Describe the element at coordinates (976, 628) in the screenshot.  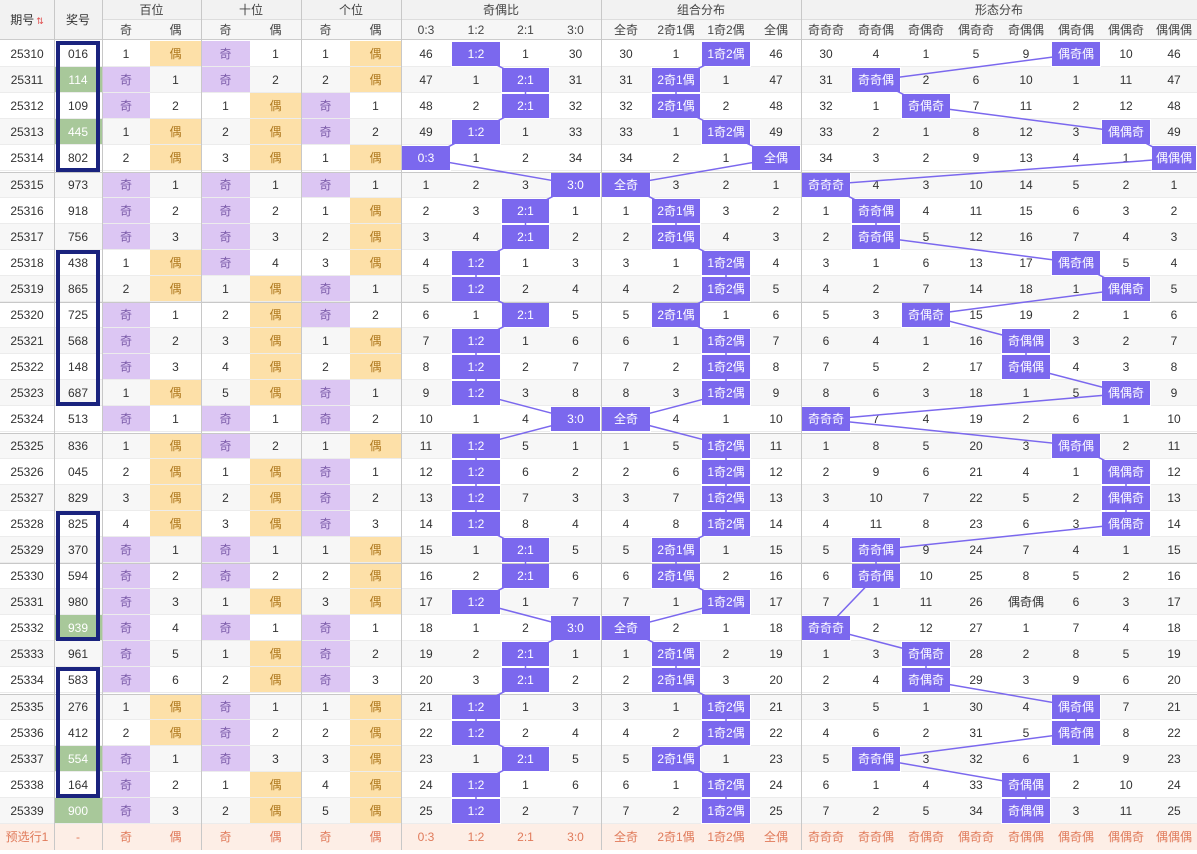
I see `count-cell: 27` at that location.